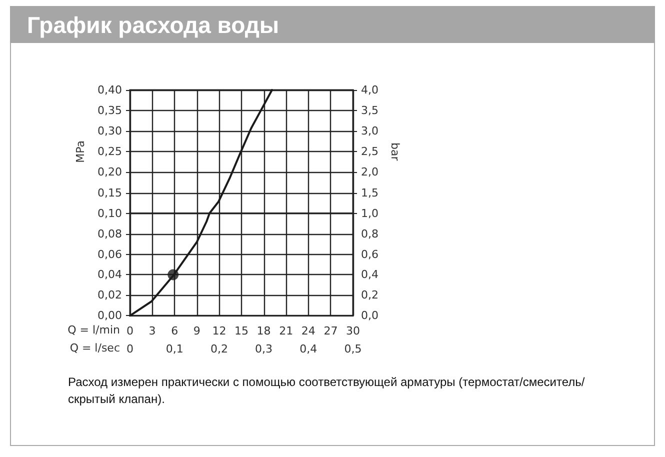  I want to click on x-tick-label: 18, so click(263, 331).